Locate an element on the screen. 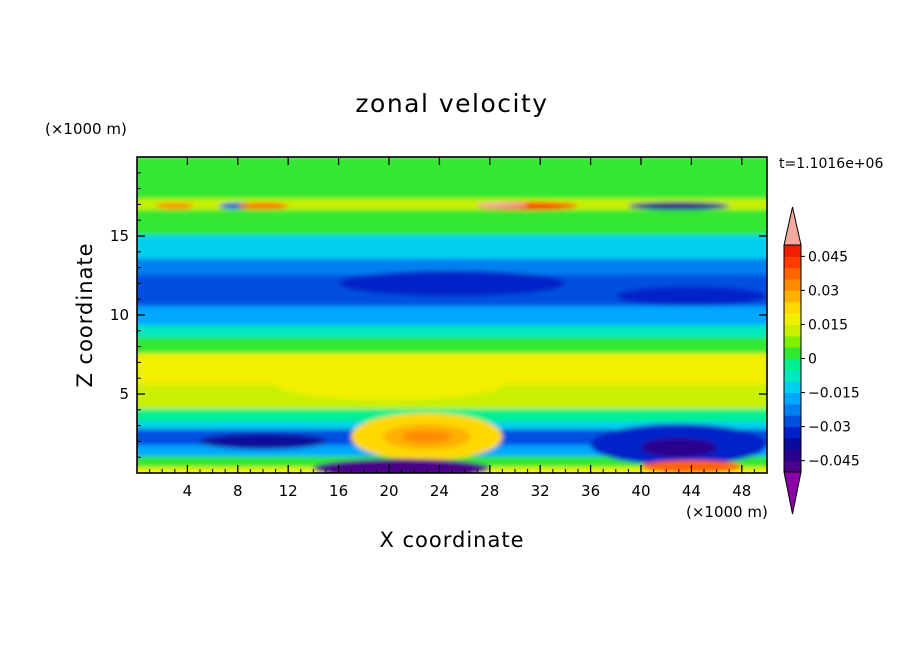  x-tick-label: 24 is located at coordinates (439, 491).